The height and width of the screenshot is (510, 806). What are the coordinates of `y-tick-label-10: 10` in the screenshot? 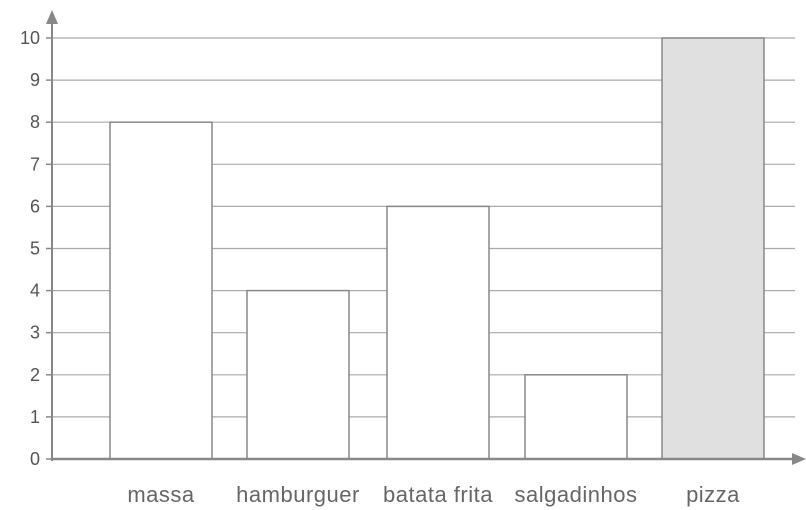 It's located at (30, 38).